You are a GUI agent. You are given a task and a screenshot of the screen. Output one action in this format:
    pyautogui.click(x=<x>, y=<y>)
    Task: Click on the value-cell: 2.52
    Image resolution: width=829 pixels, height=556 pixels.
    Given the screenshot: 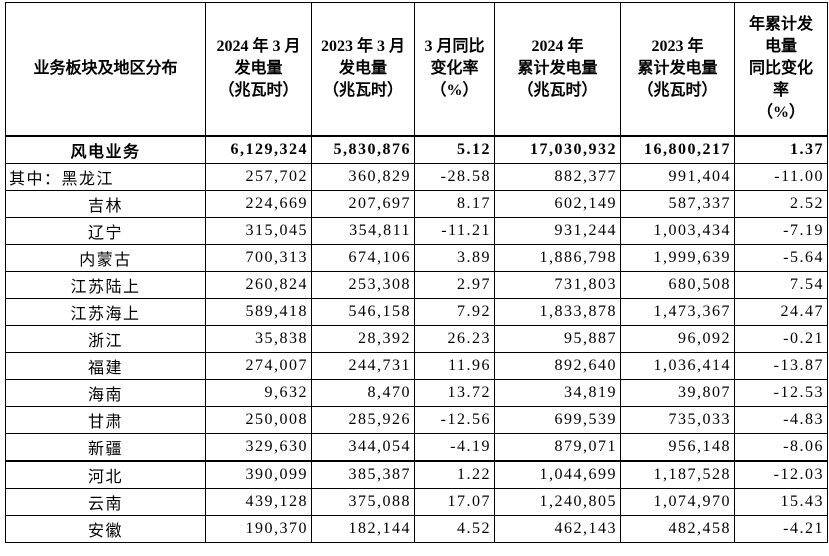 What is the action you would take?
    pyautogui.click(x=781, y=204)
    